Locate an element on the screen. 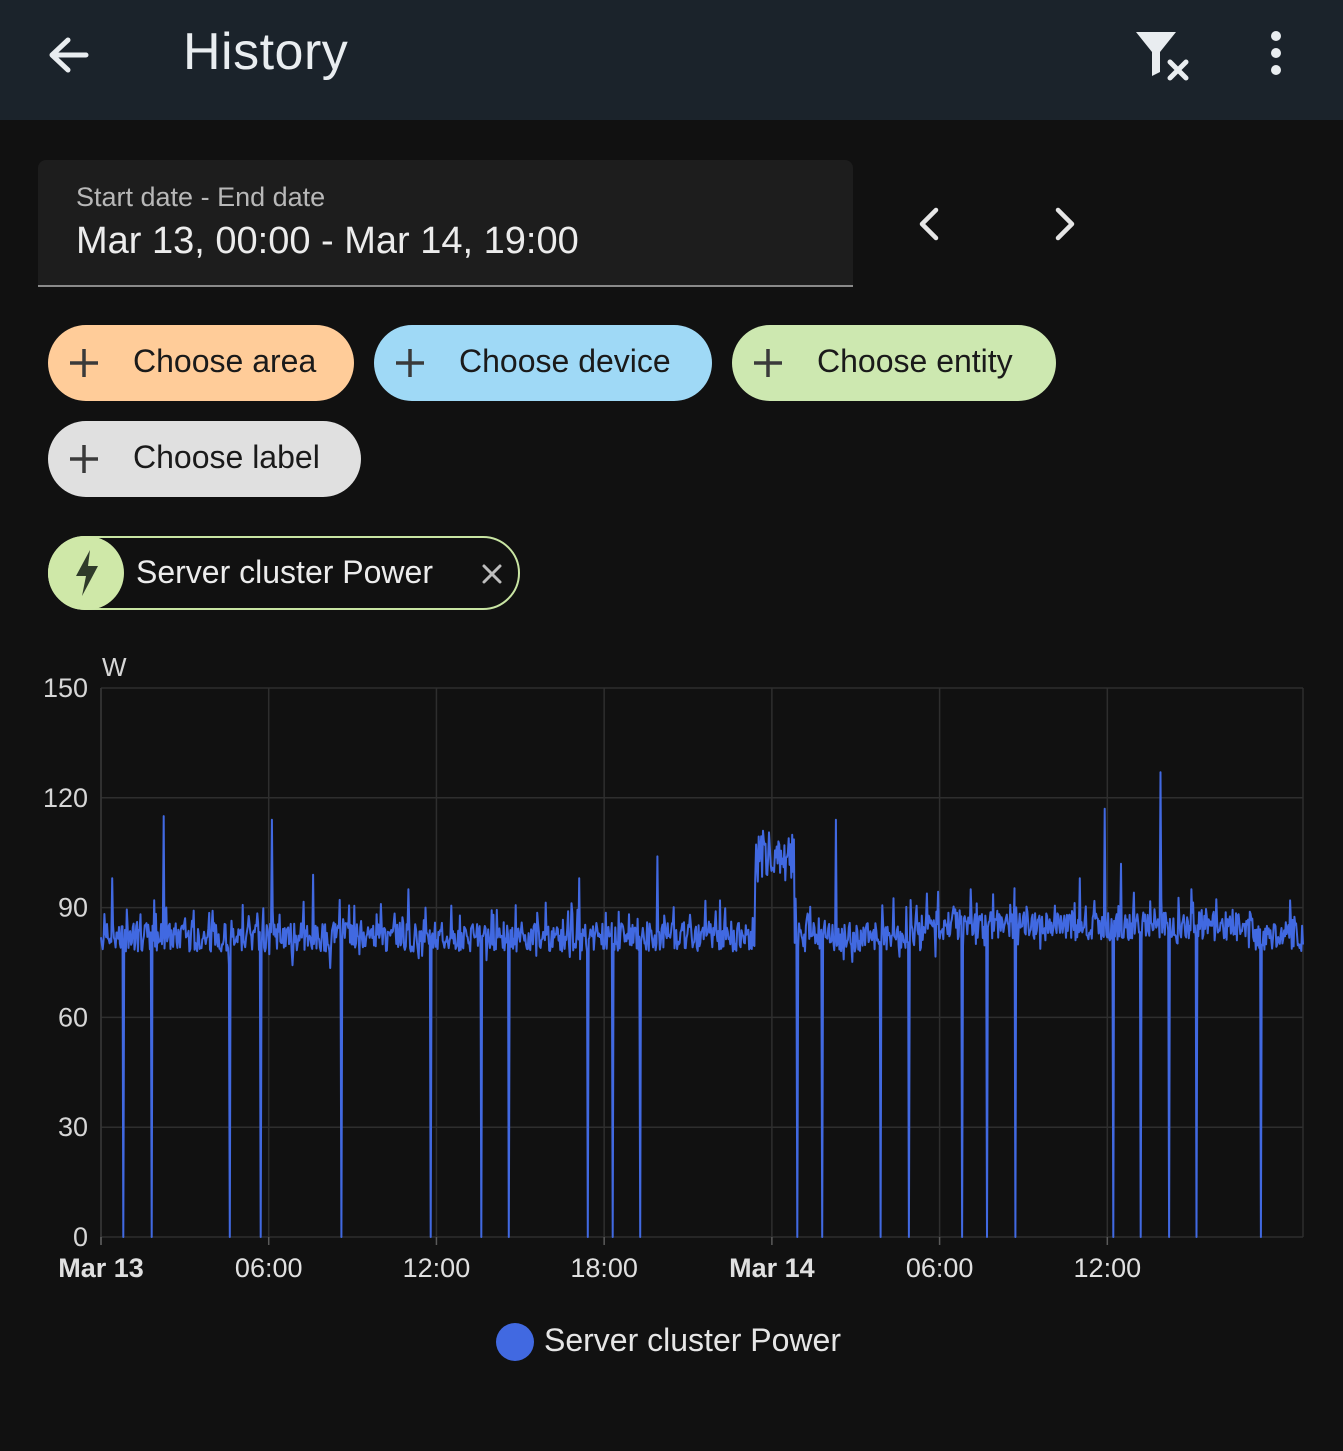 This screenshot has width=1343, height=1451. choose-area-chip: Choose area is located at coordinates (201, 363).